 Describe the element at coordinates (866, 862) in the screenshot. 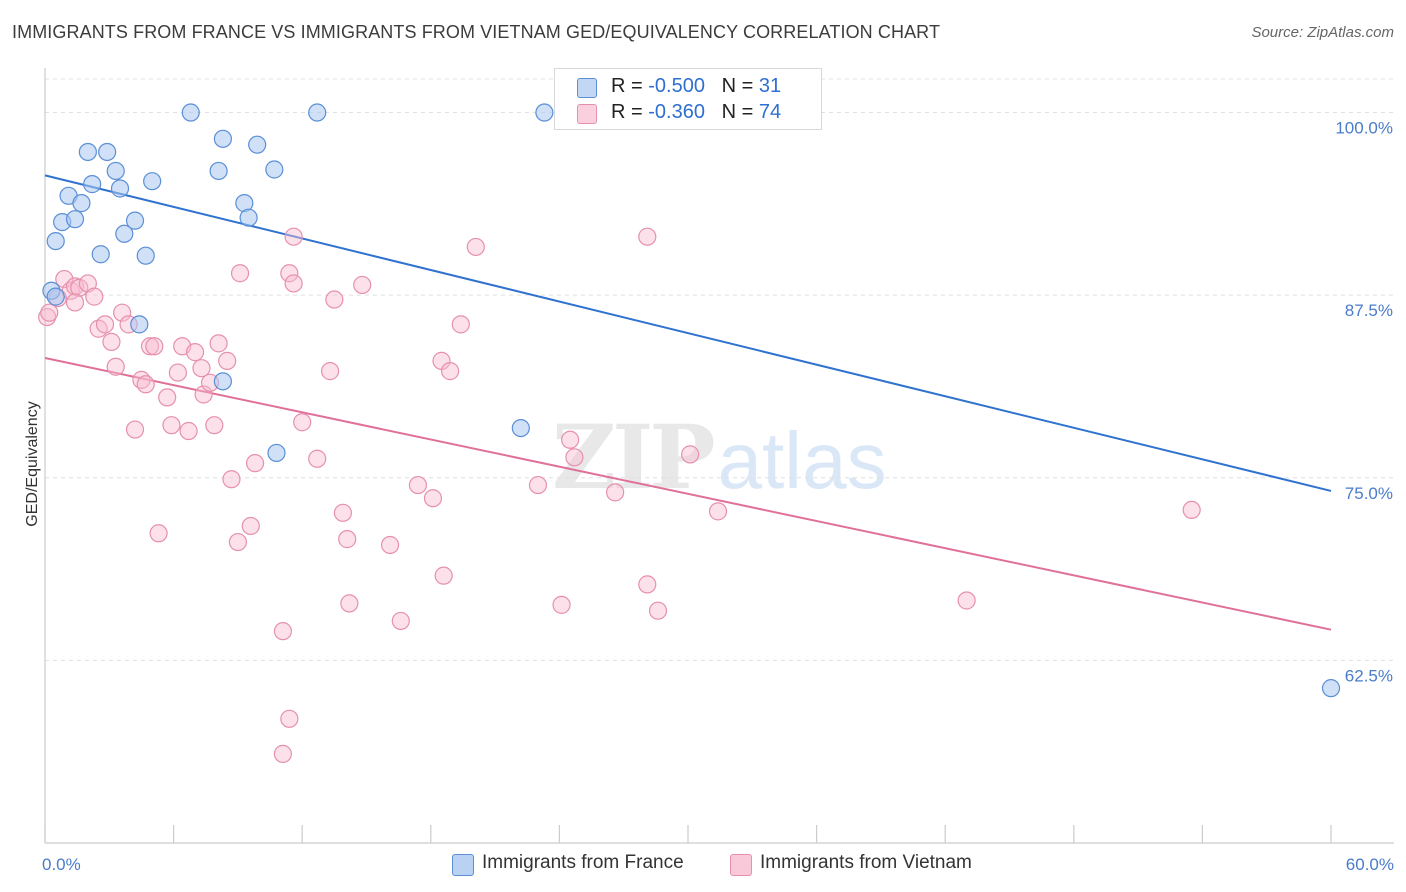

I see `legend-label-vietnam: Immigrants from Vietnam` at that location.